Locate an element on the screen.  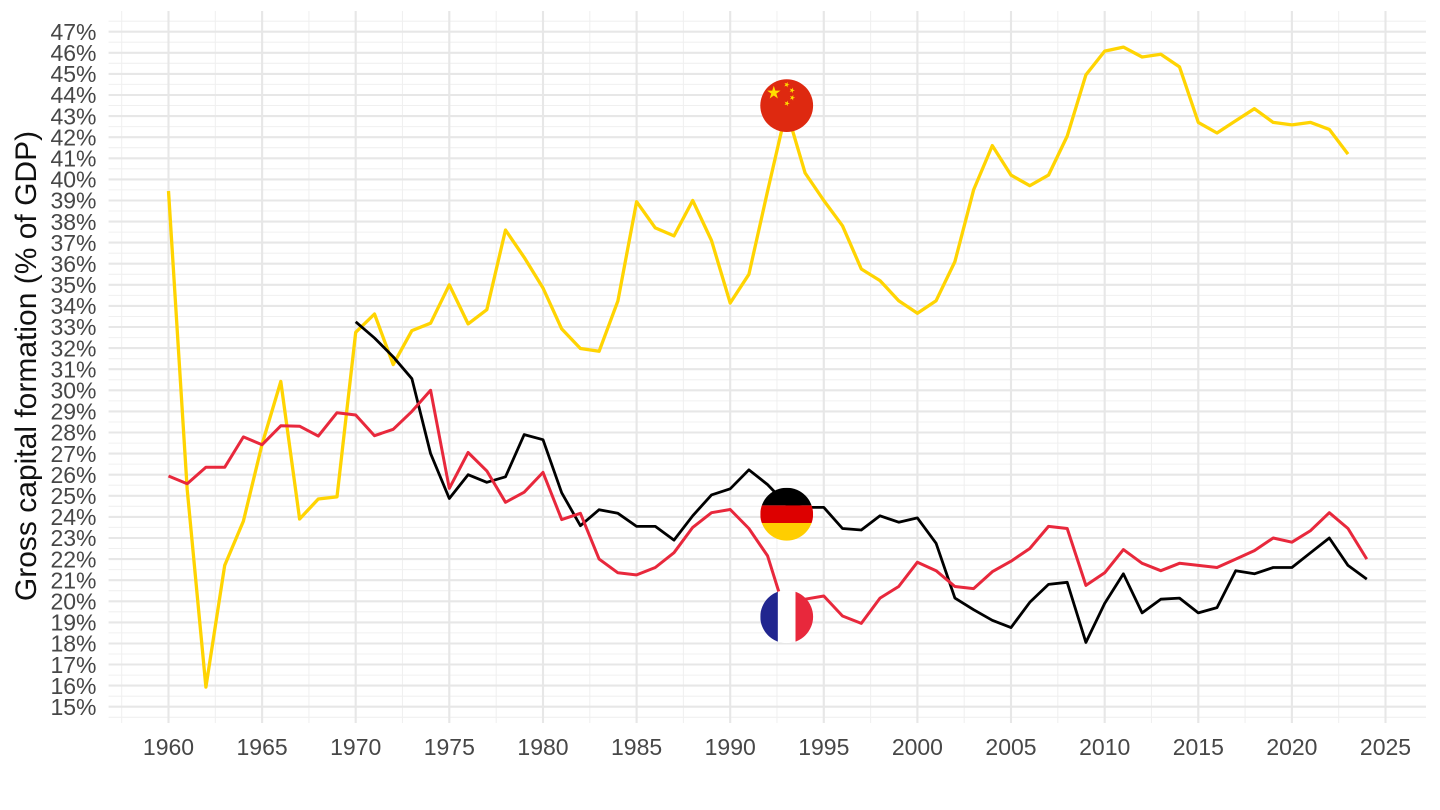
svg-text: 44% is located at coordinates (73, 95).